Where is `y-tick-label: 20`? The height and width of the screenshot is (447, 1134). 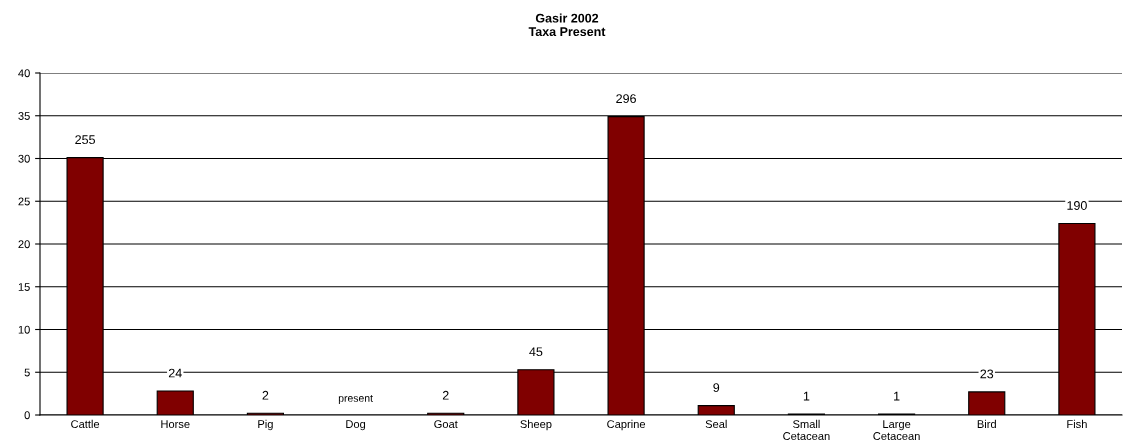
y-tick-label: 20 is located at coordinates (24, 244).